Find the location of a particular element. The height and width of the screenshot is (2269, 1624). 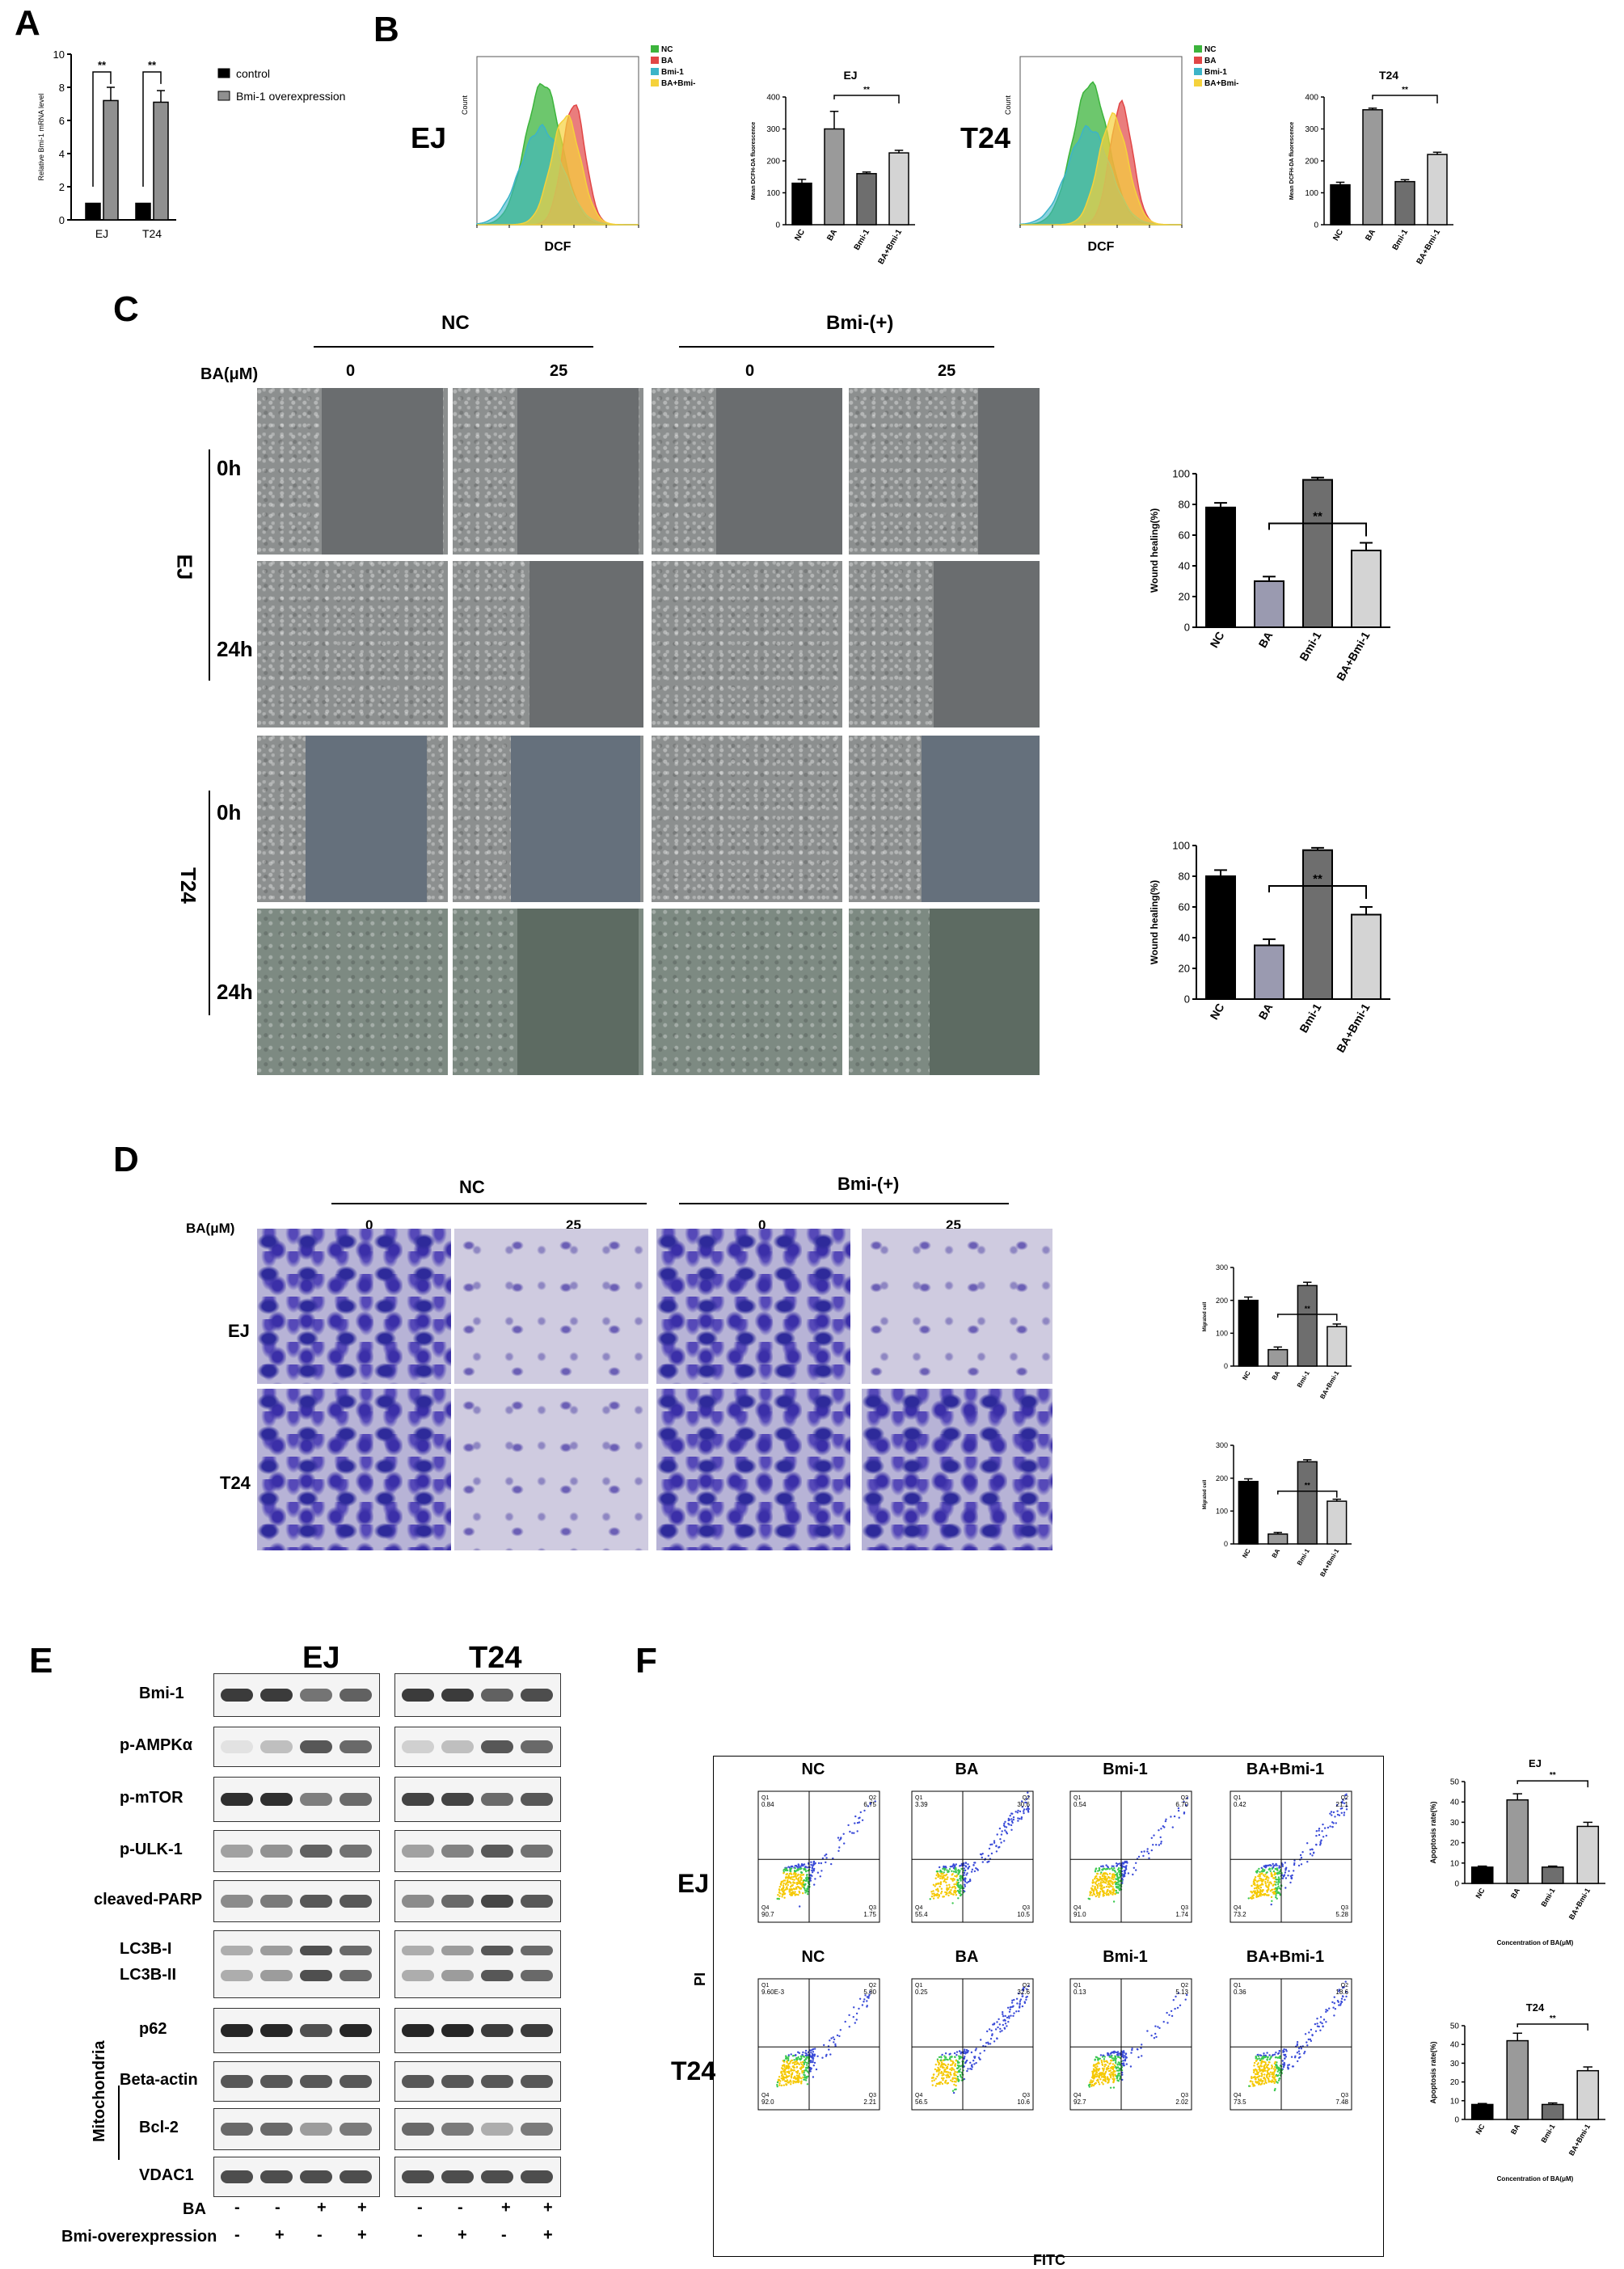

x-tick-label: NC is located at coordinates (1338, 235).